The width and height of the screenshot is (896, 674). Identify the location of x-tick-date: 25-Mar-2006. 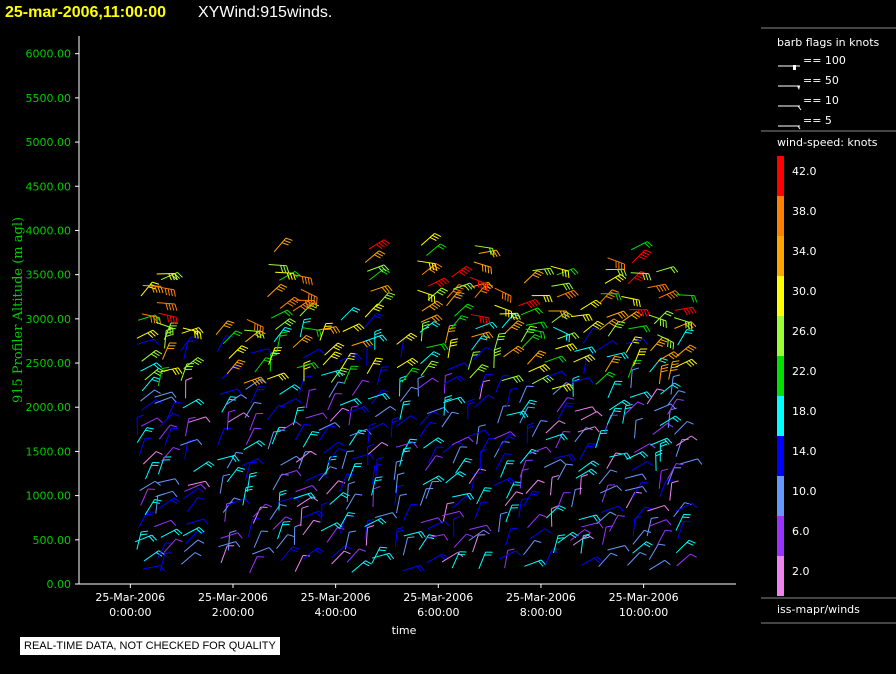
(233, 597).